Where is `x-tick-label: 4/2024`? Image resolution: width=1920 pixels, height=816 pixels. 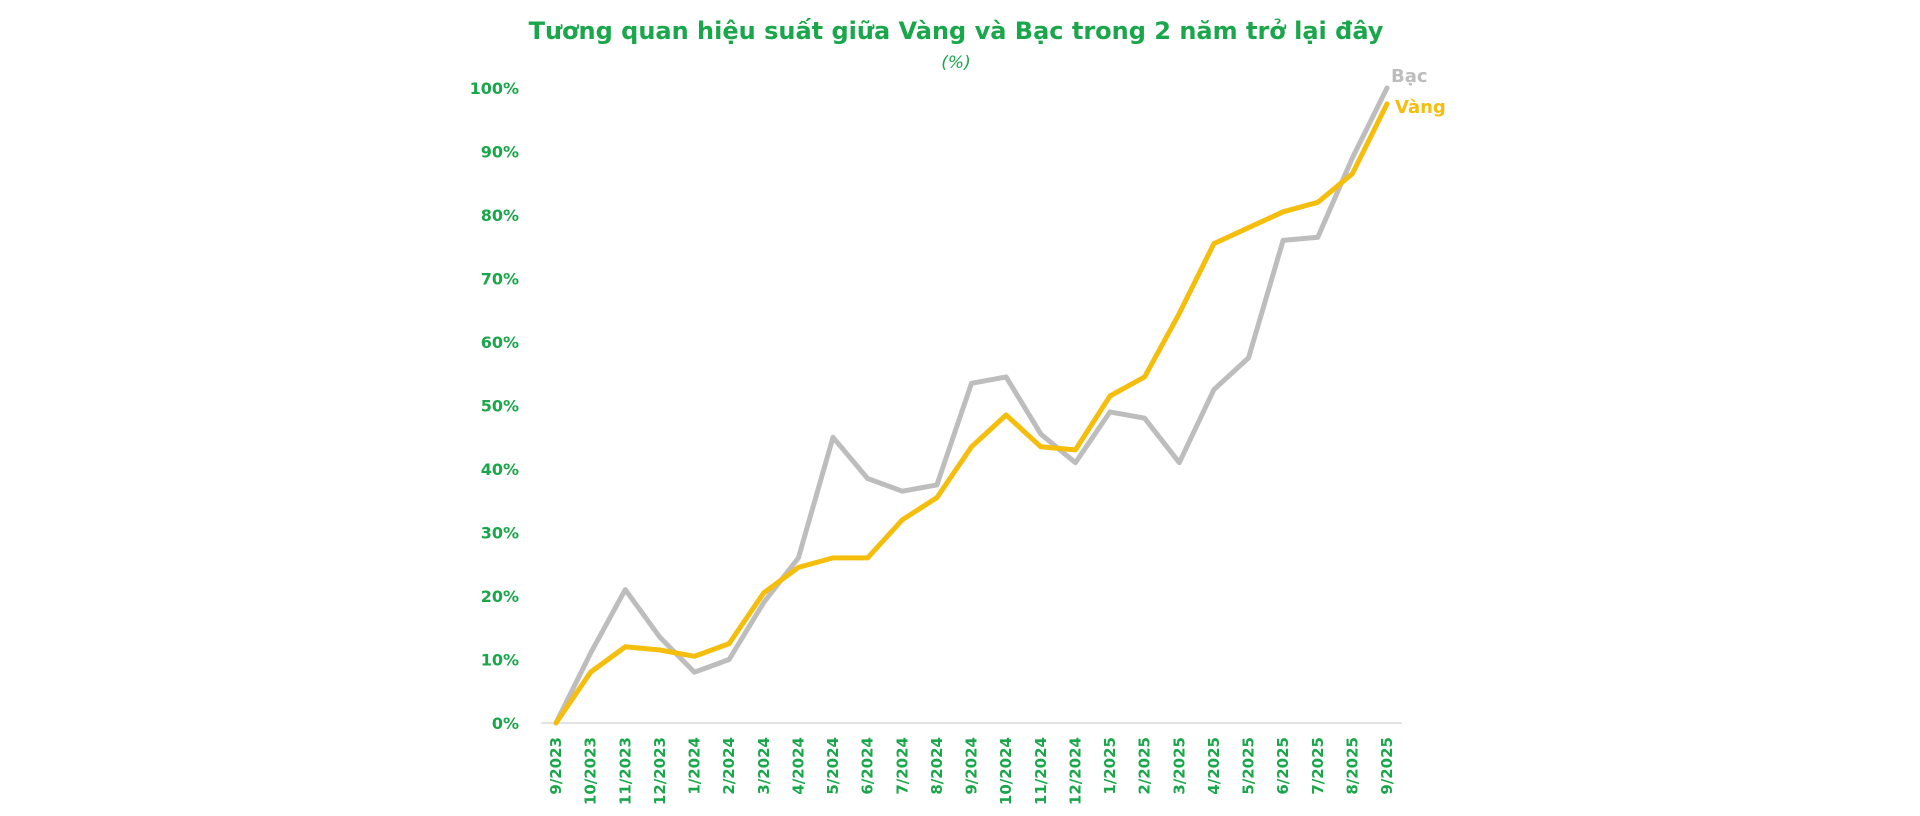
x-tick-label: 4/2024 is located at coordinates (798, 766).